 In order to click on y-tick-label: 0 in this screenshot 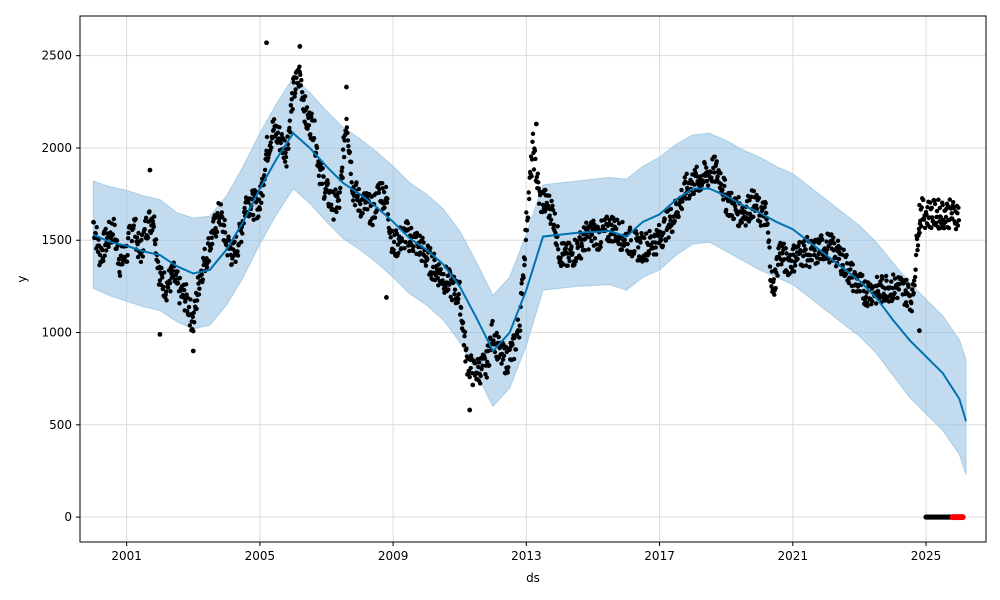, I will do `click(68, 517)`.